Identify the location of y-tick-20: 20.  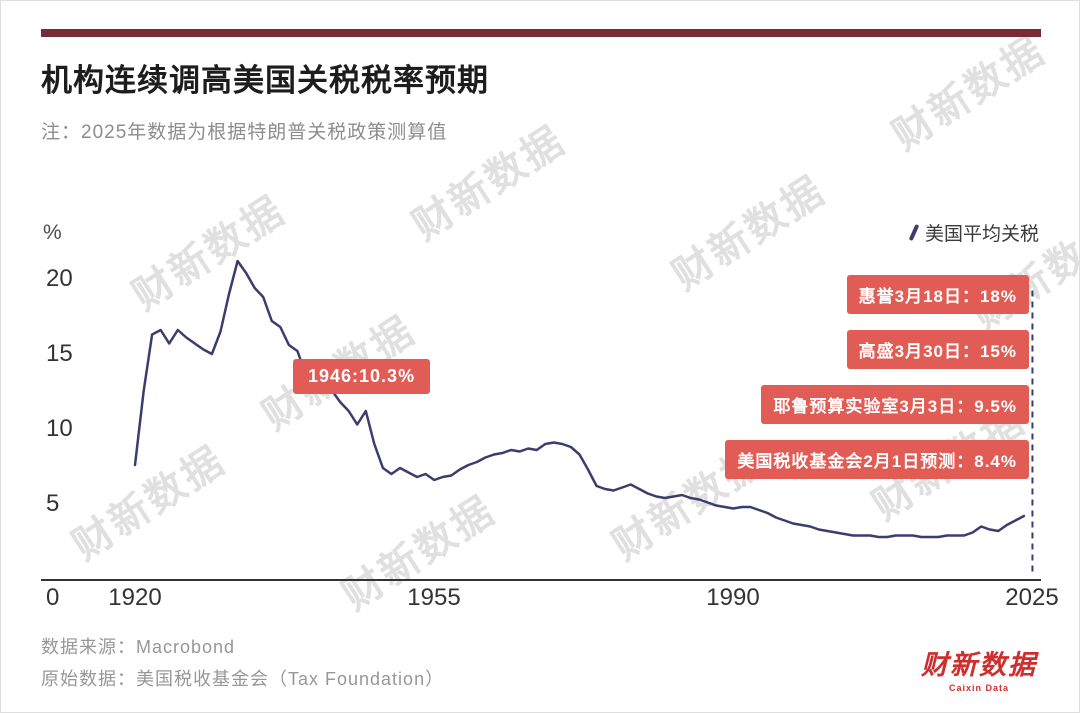
(59, 278).